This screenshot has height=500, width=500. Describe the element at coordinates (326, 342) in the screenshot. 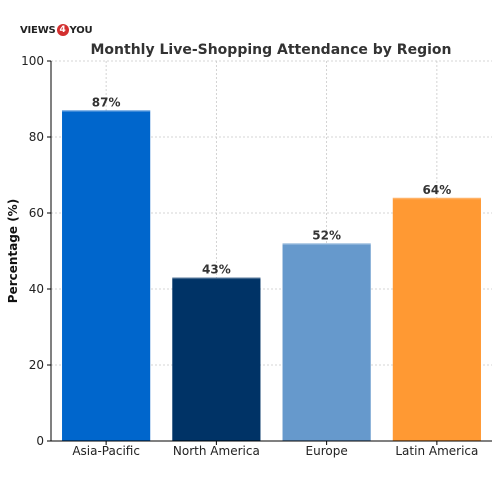

I see `bar-europe` at that location.